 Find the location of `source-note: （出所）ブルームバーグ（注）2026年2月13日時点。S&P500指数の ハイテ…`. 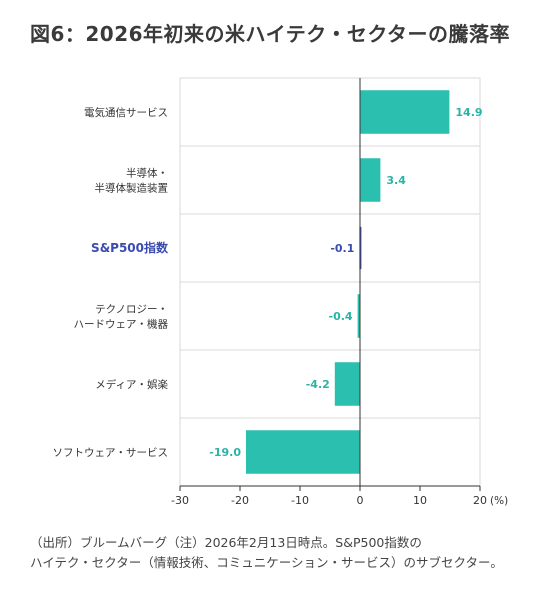

source-note: （出所）ブルームバーグ（注）2026年2月13日時点。S&P500指数の ハイテ… is located at coordinates (280, 553).